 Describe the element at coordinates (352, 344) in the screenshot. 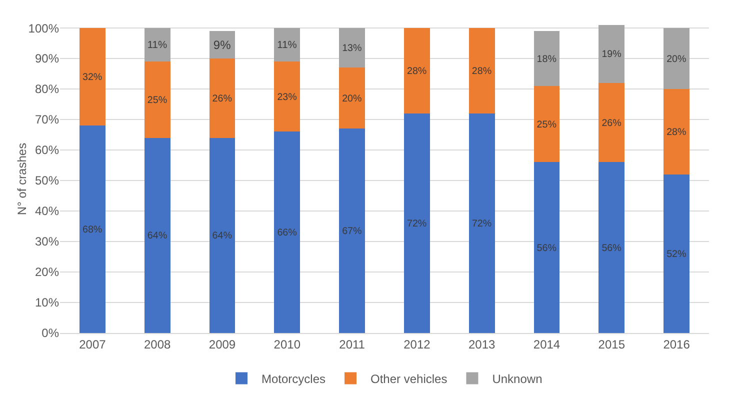

I see `x-tick-label: 2011` at that location.